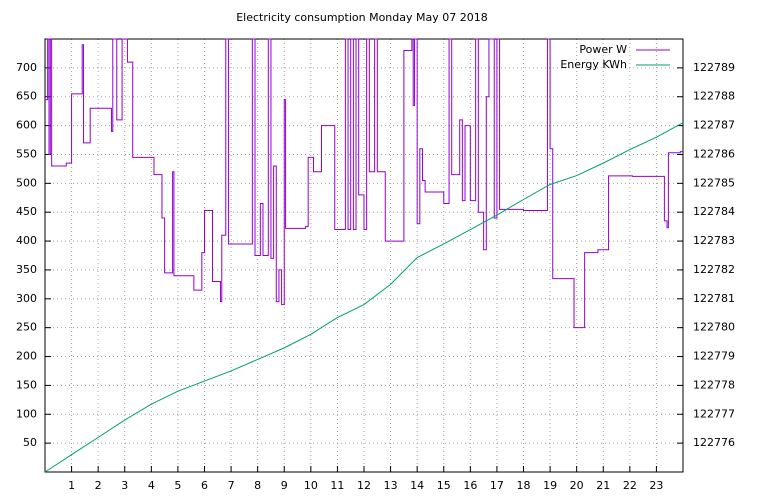 This screenshot has width=768, height=500. Describe the element at coordinates (714, 327) in the screenshot. I see `y2-tick-label: 122780` at that location.